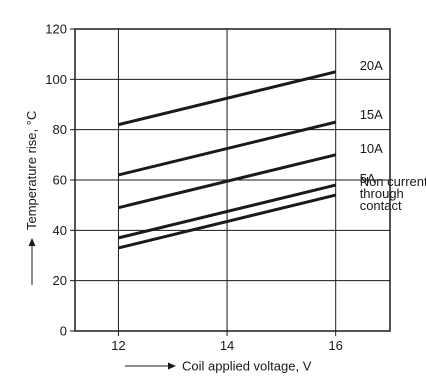  What do you see at coordinates (118, 345) in the screenshot?
I see `x-tick-label: 12` at bounding box center [118, 345].